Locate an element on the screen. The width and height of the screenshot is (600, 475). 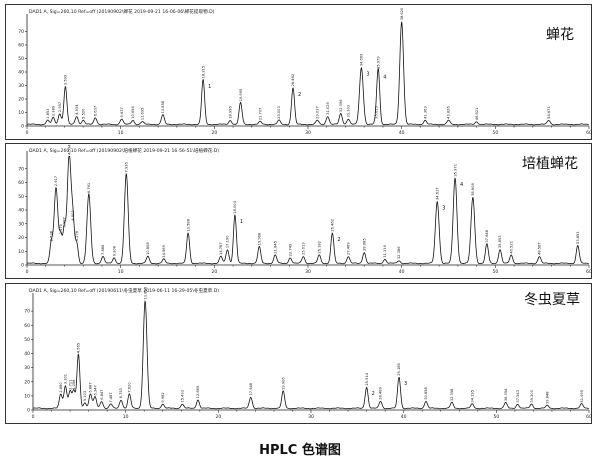
peak-retention-label: 3.301 is located at coordinates (66, 379).